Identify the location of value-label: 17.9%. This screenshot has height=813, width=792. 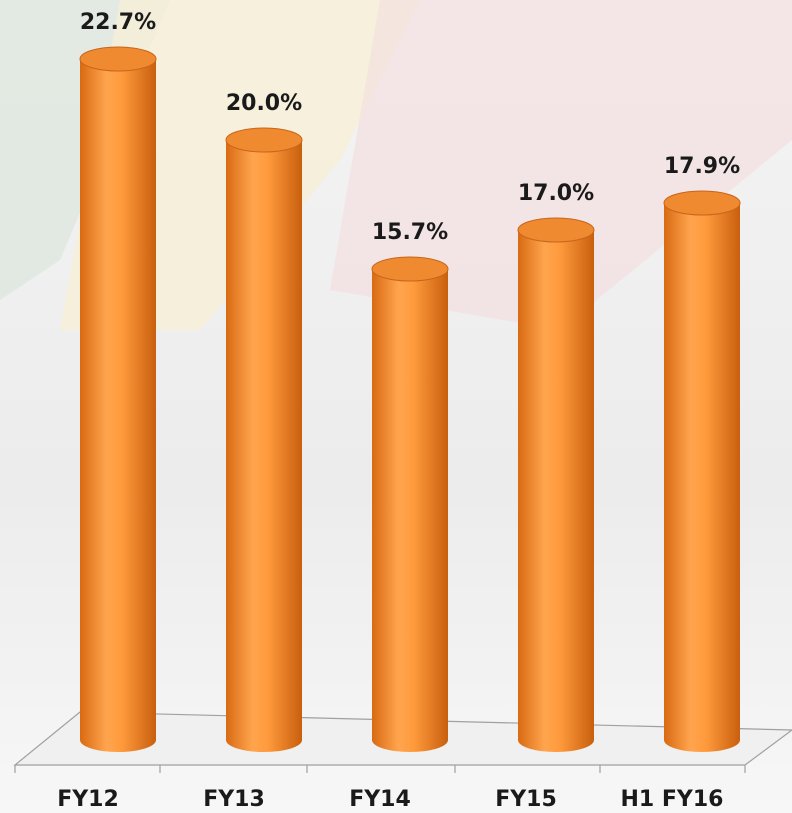
(702, 166).